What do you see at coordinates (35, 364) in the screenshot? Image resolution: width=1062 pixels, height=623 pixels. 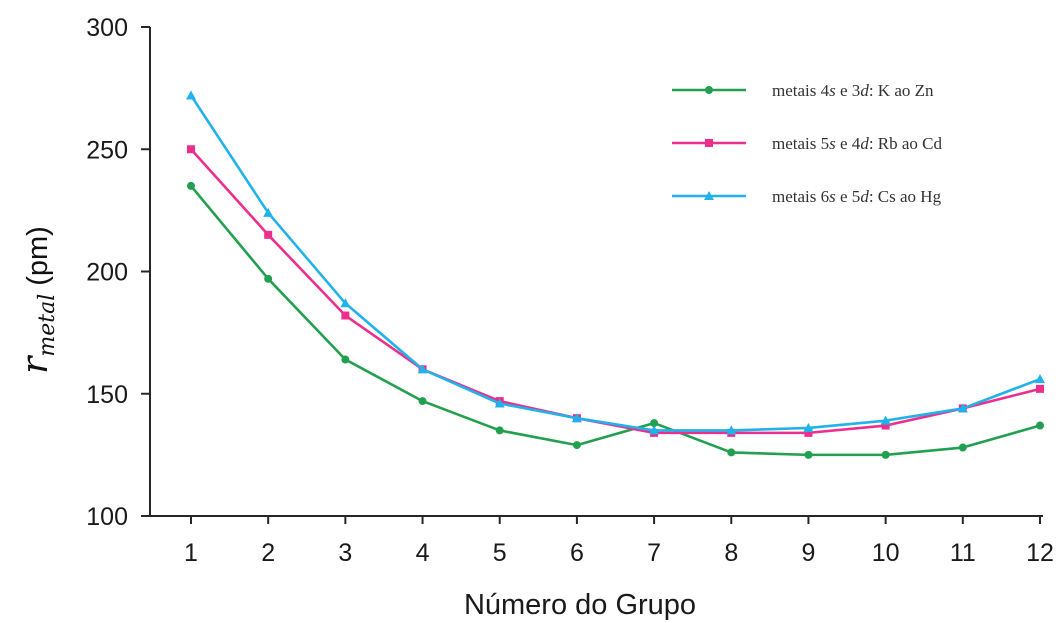 I see `y-axis-symbol: r` at bounding box center [35, 364].